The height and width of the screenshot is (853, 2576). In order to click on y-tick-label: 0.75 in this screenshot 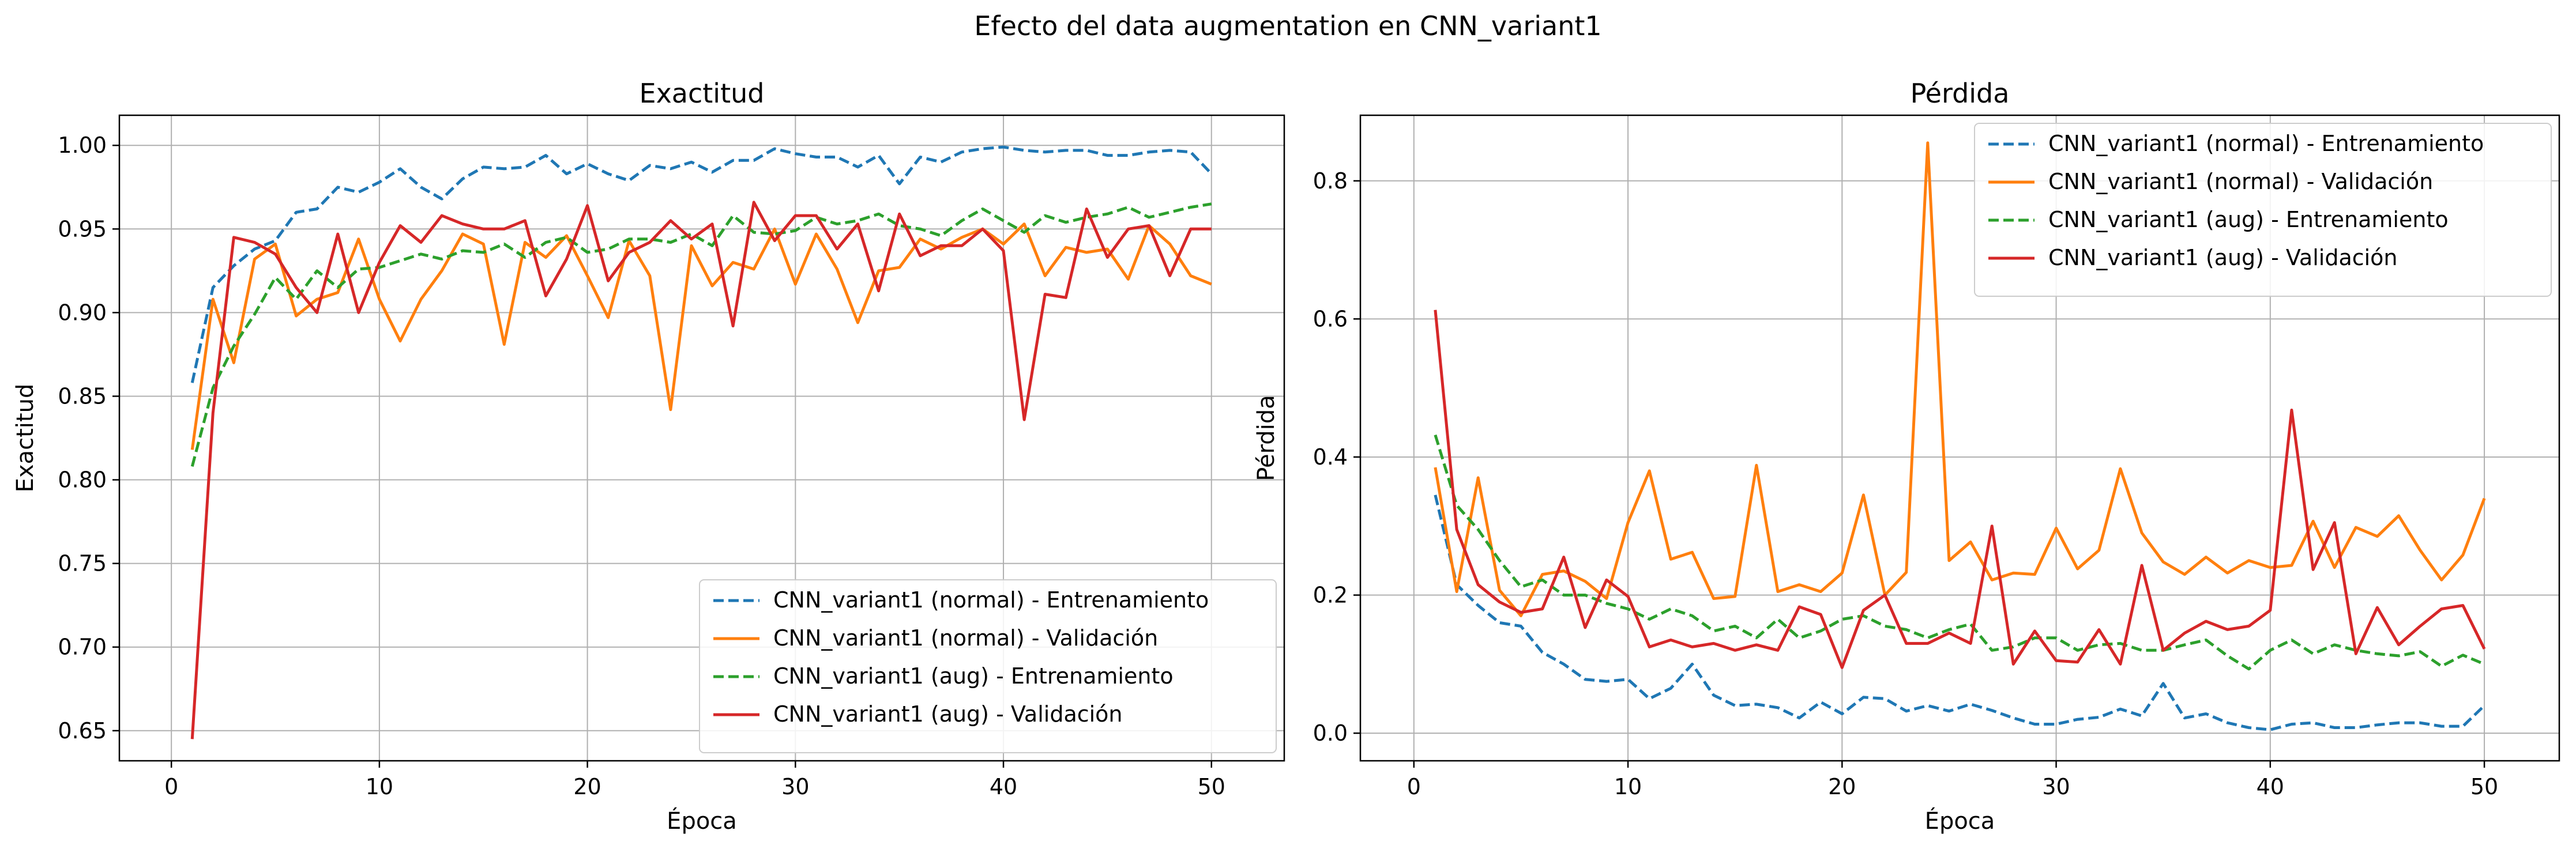, I will do `click(82, 564)`.